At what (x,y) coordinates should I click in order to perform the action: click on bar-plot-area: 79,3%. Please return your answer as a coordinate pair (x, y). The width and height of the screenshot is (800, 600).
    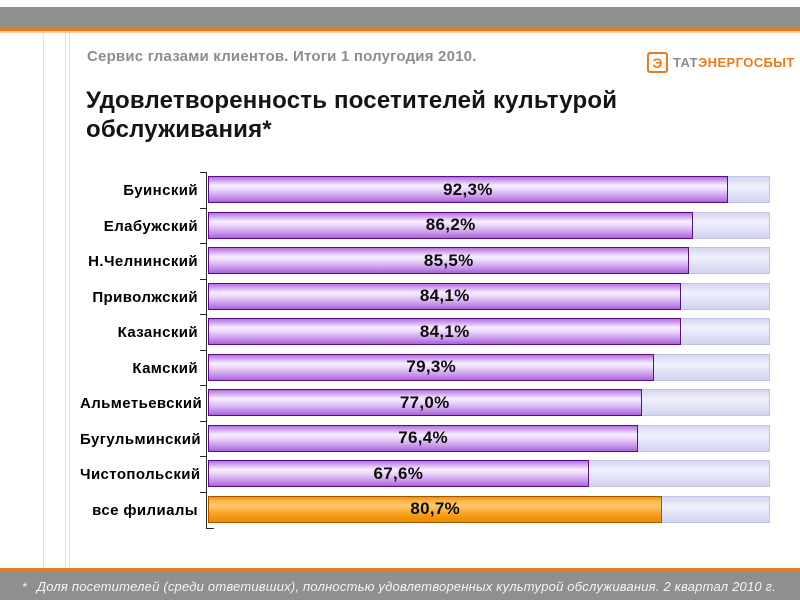
    Looking at the image, I should click on (485, 367).